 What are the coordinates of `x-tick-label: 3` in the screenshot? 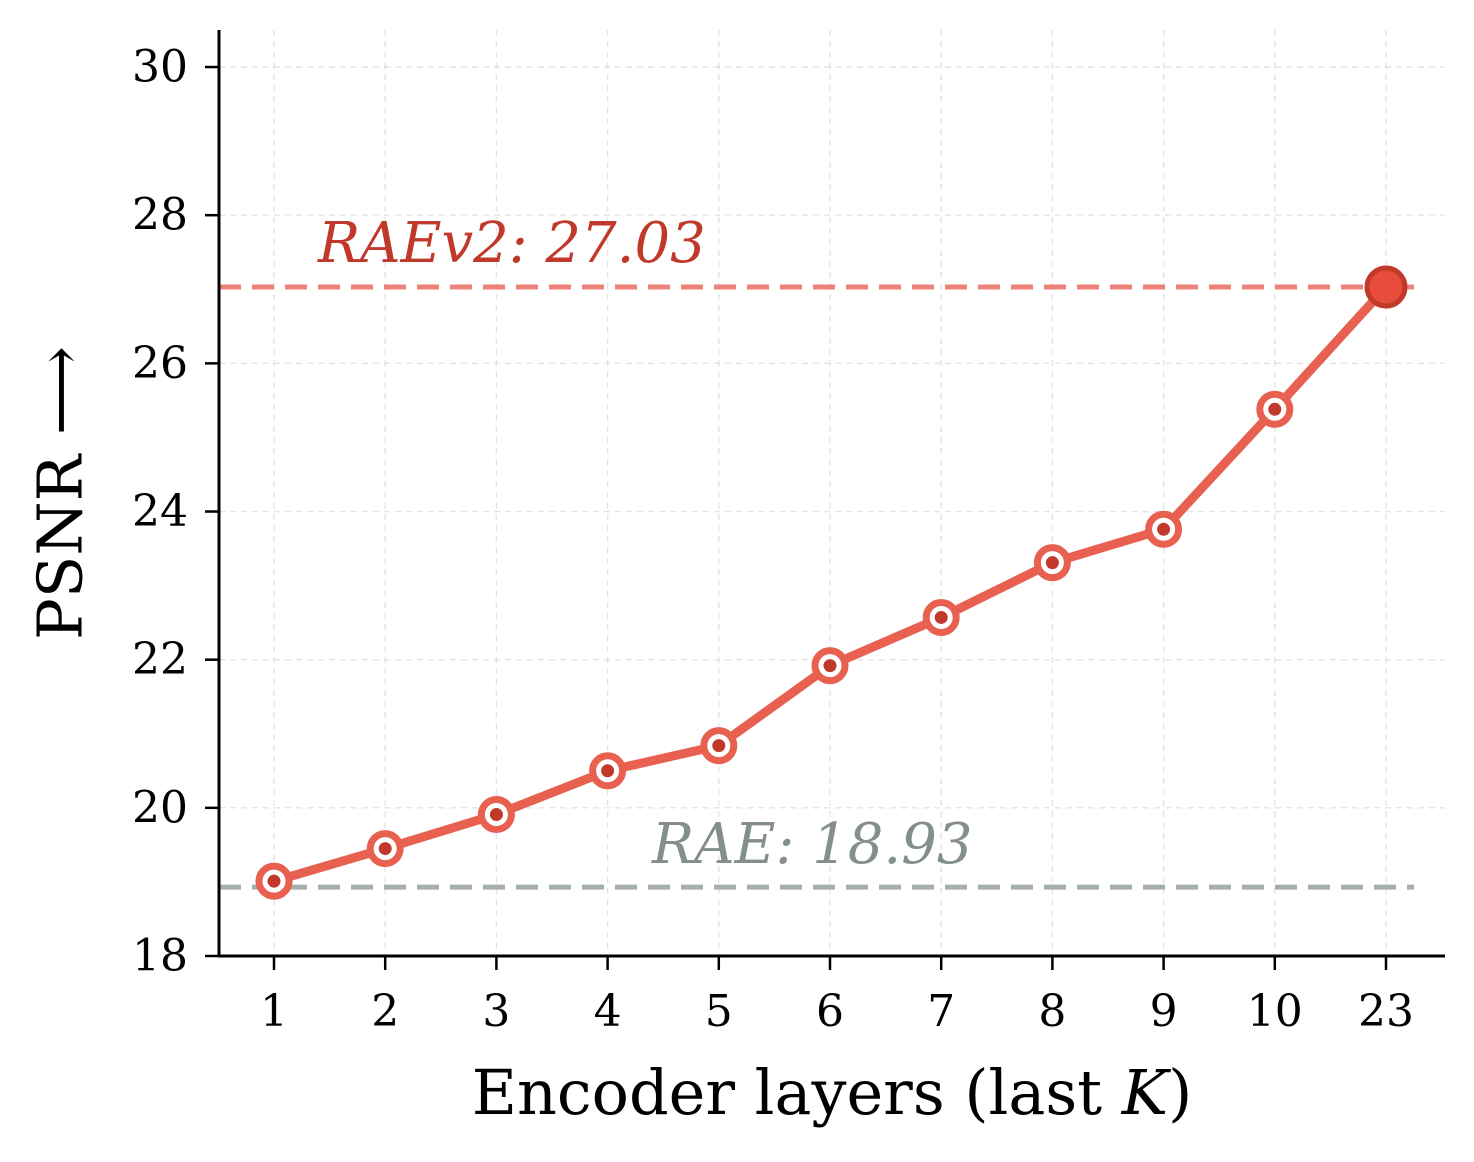 It's located at (496, 1011).